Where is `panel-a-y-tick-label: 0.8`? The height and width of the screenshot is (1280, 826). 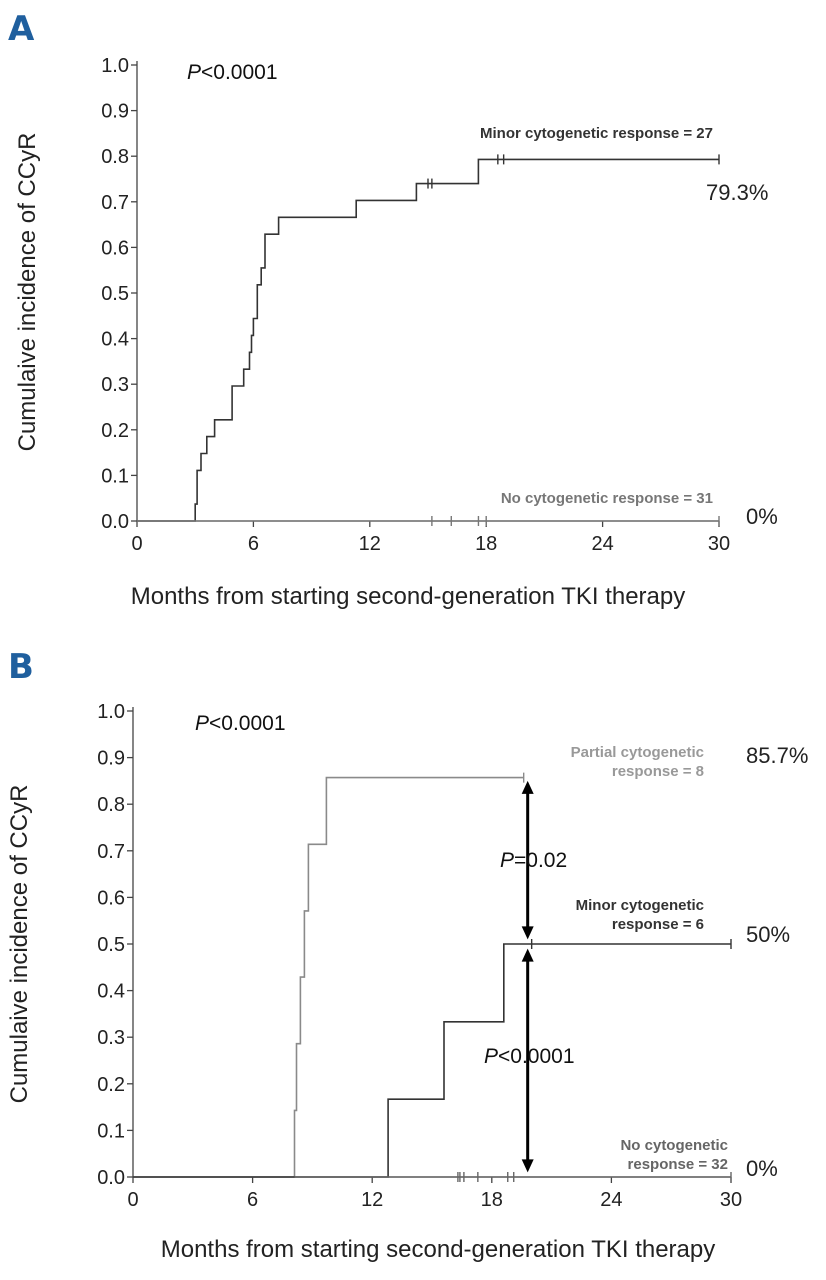 panel-a-y-tick-label: 0.8 is located at coordinates (115, 157).